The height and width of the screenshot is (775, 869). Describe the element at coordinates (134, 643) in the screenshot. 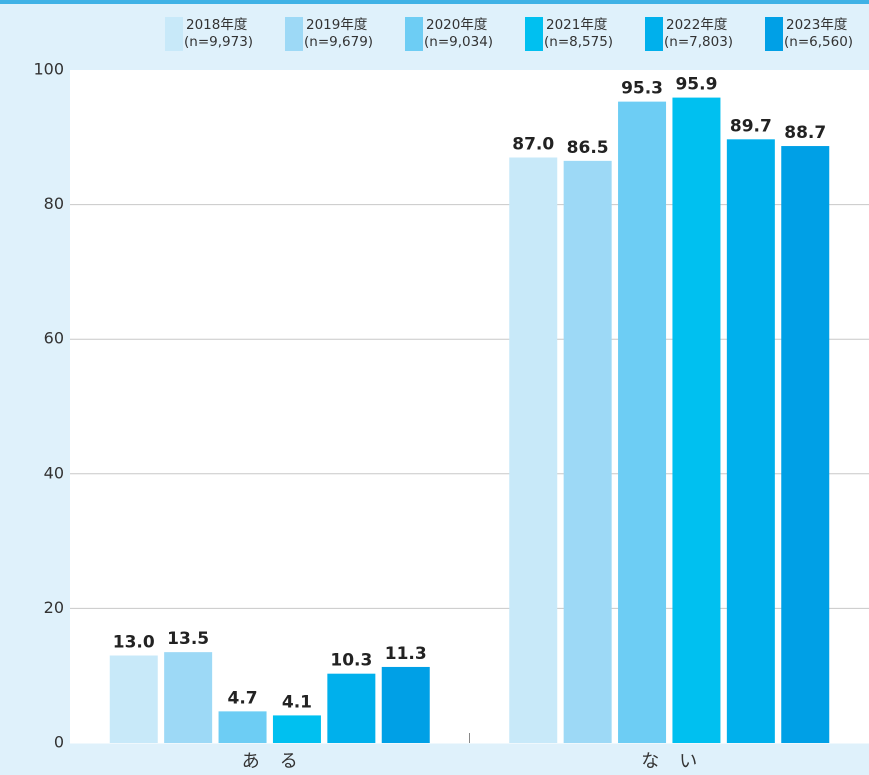

I see `value-label: 13.0` at that location.